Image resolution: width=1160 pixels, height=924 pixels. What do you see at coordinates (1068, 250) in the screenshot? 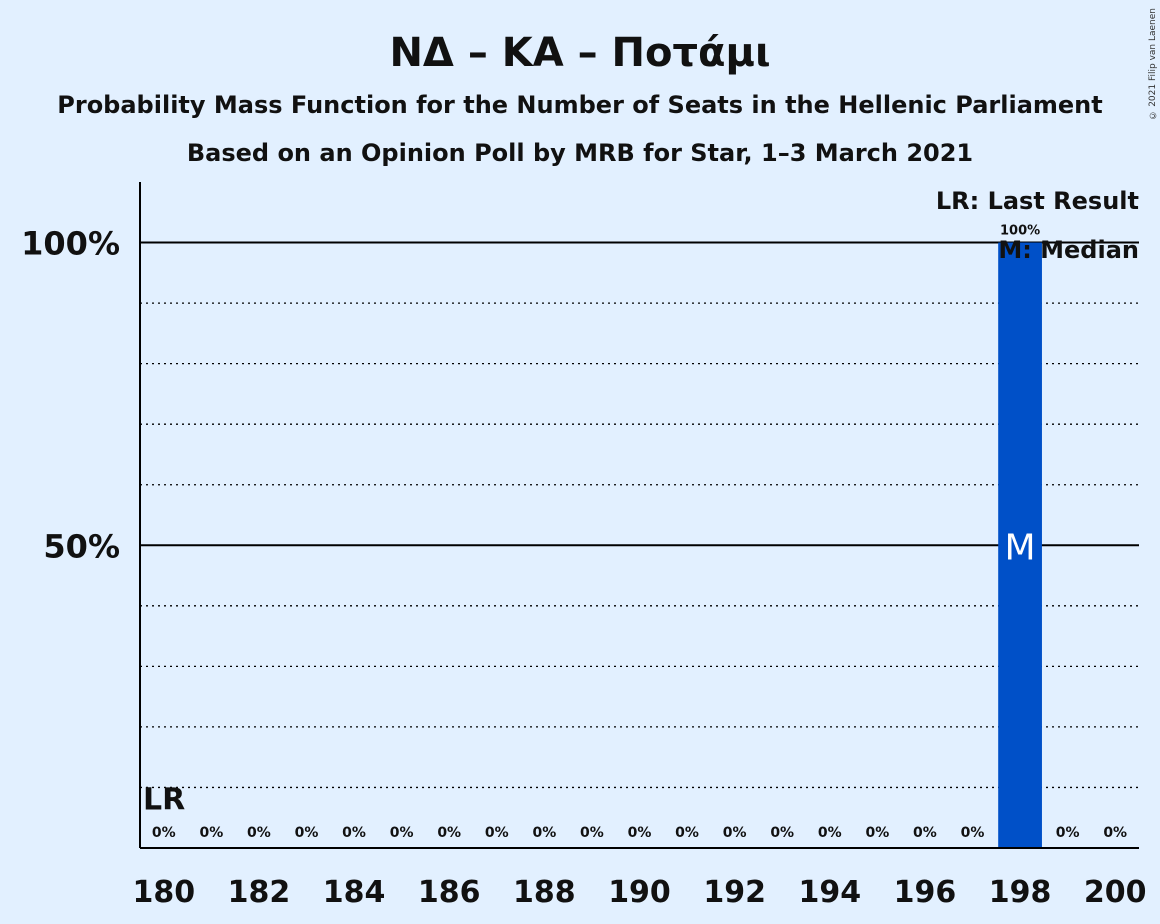
I see `legend-median: M: Median` at bounding box center [1068, 250].